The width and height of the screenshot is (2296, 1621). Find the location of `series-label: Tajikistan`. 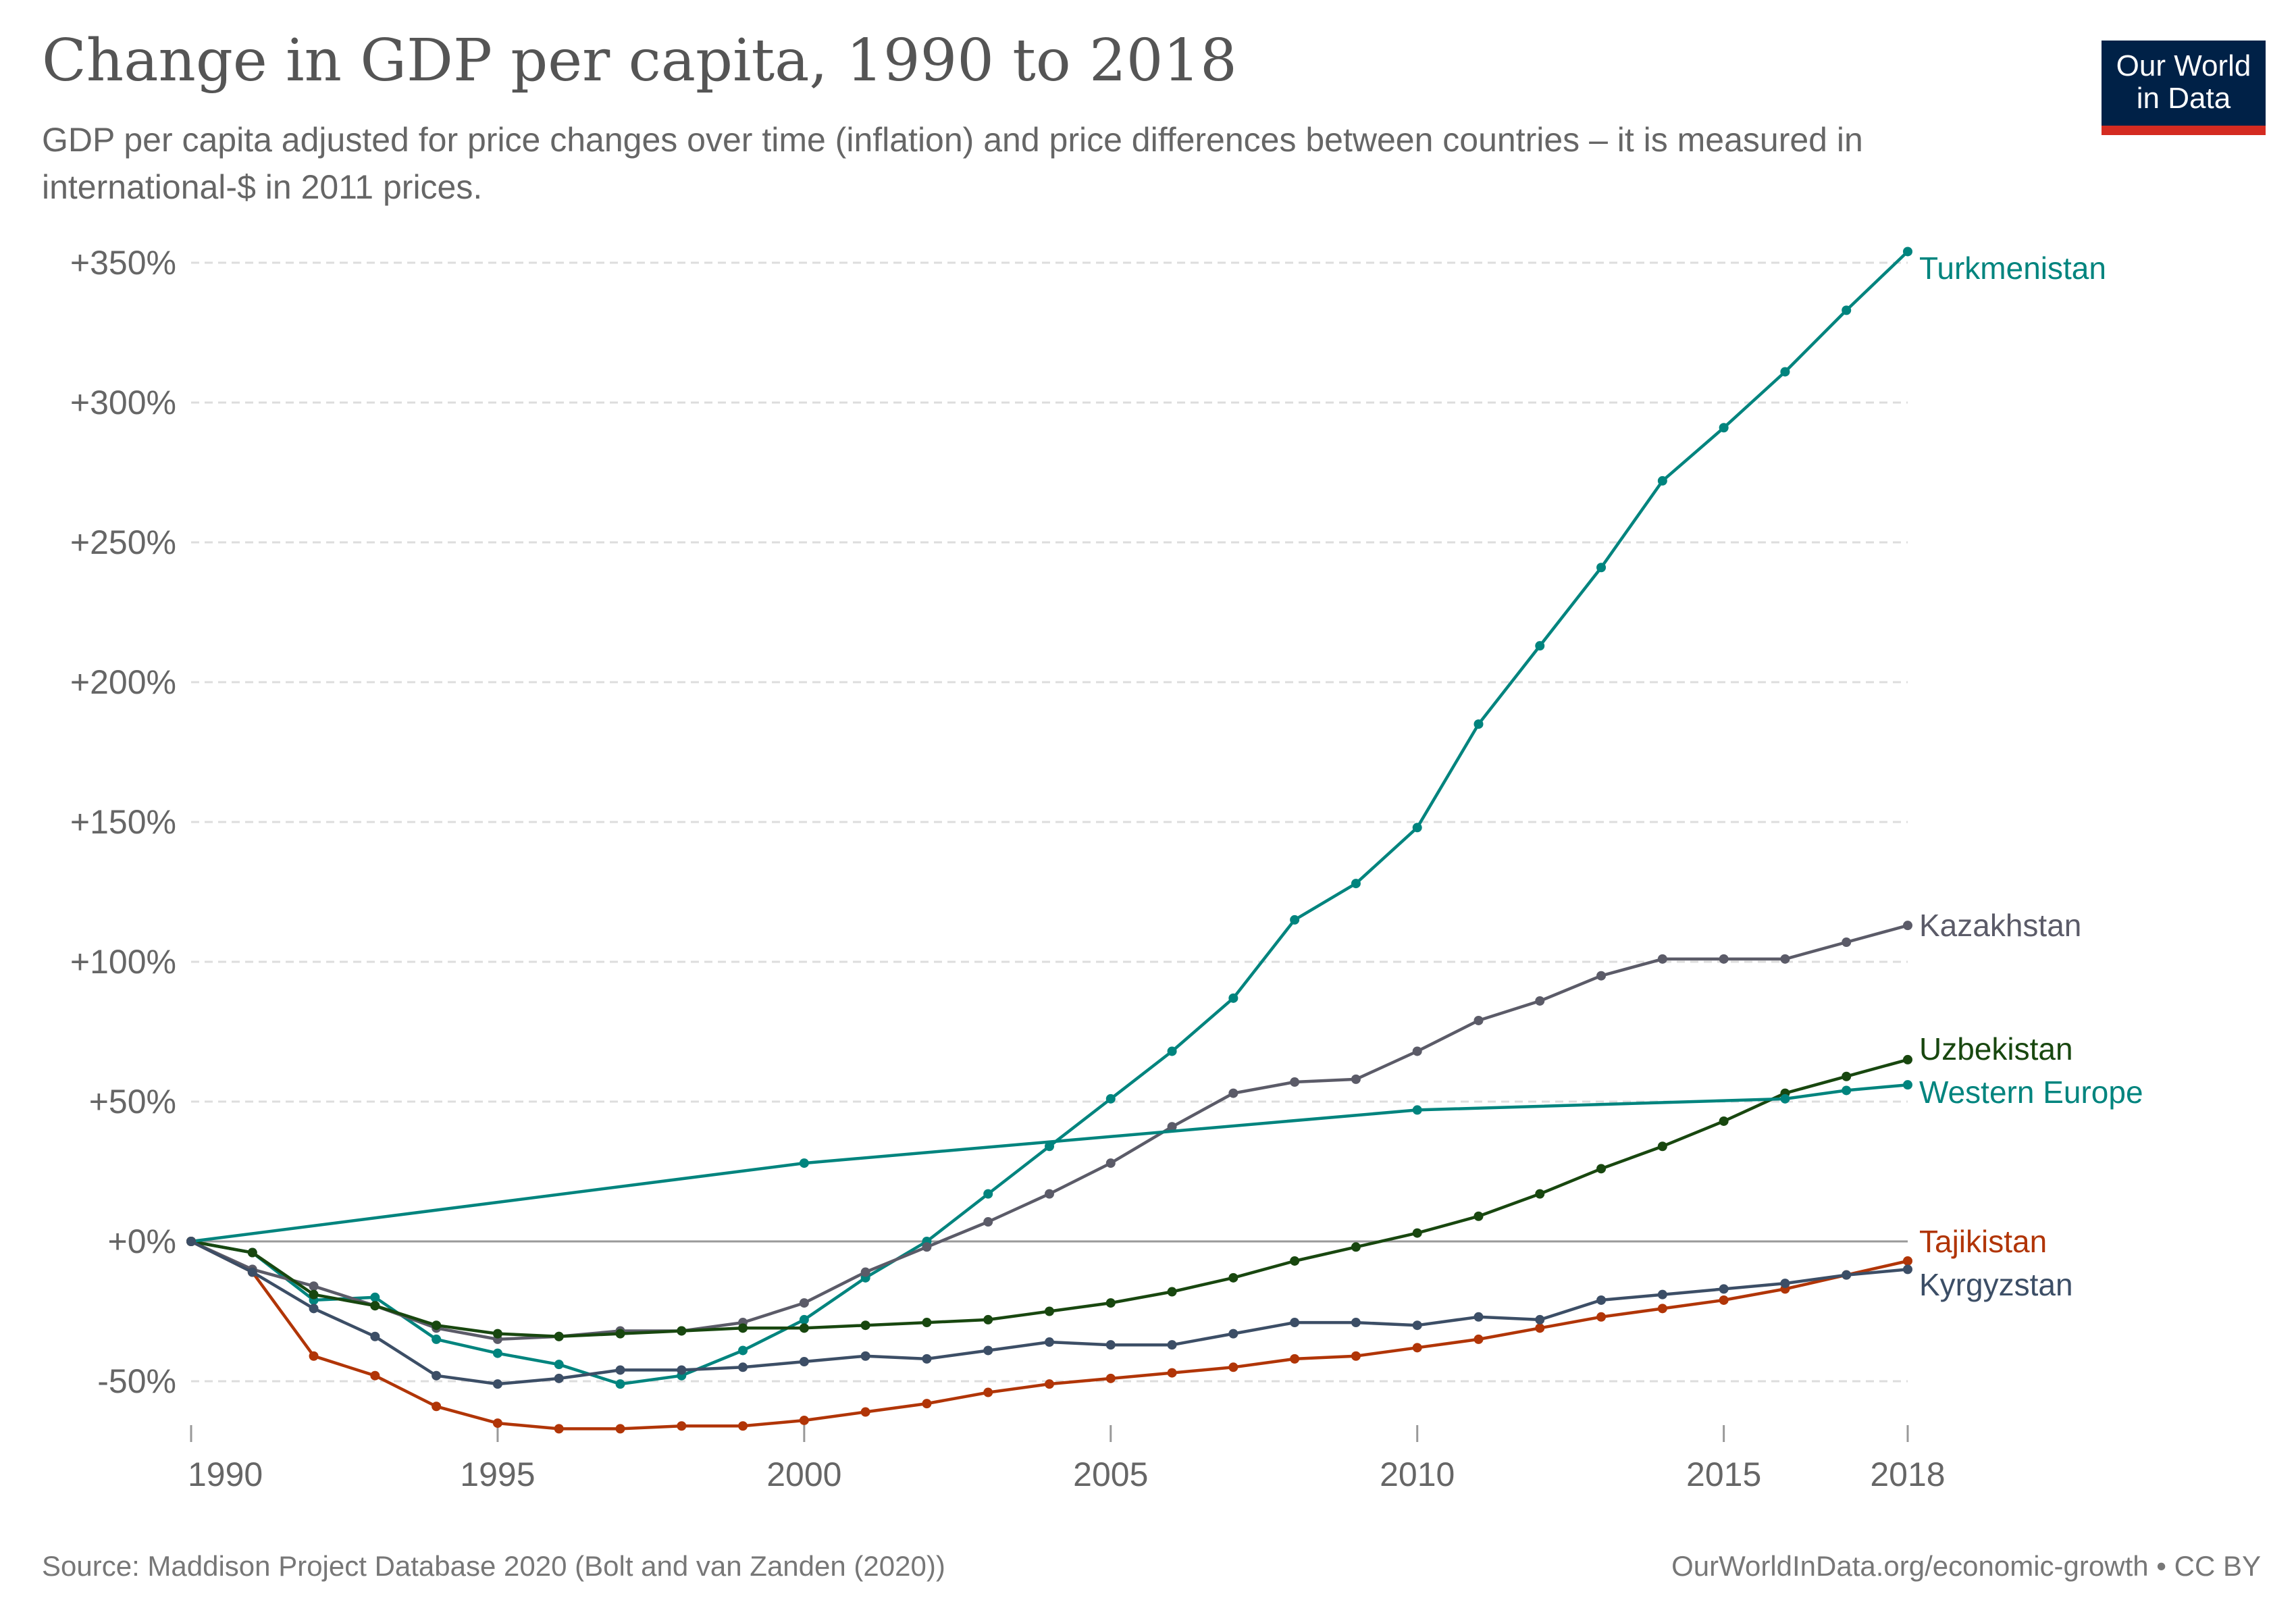

series-label: Tajikistan is located at coordinates (1983, 1241).